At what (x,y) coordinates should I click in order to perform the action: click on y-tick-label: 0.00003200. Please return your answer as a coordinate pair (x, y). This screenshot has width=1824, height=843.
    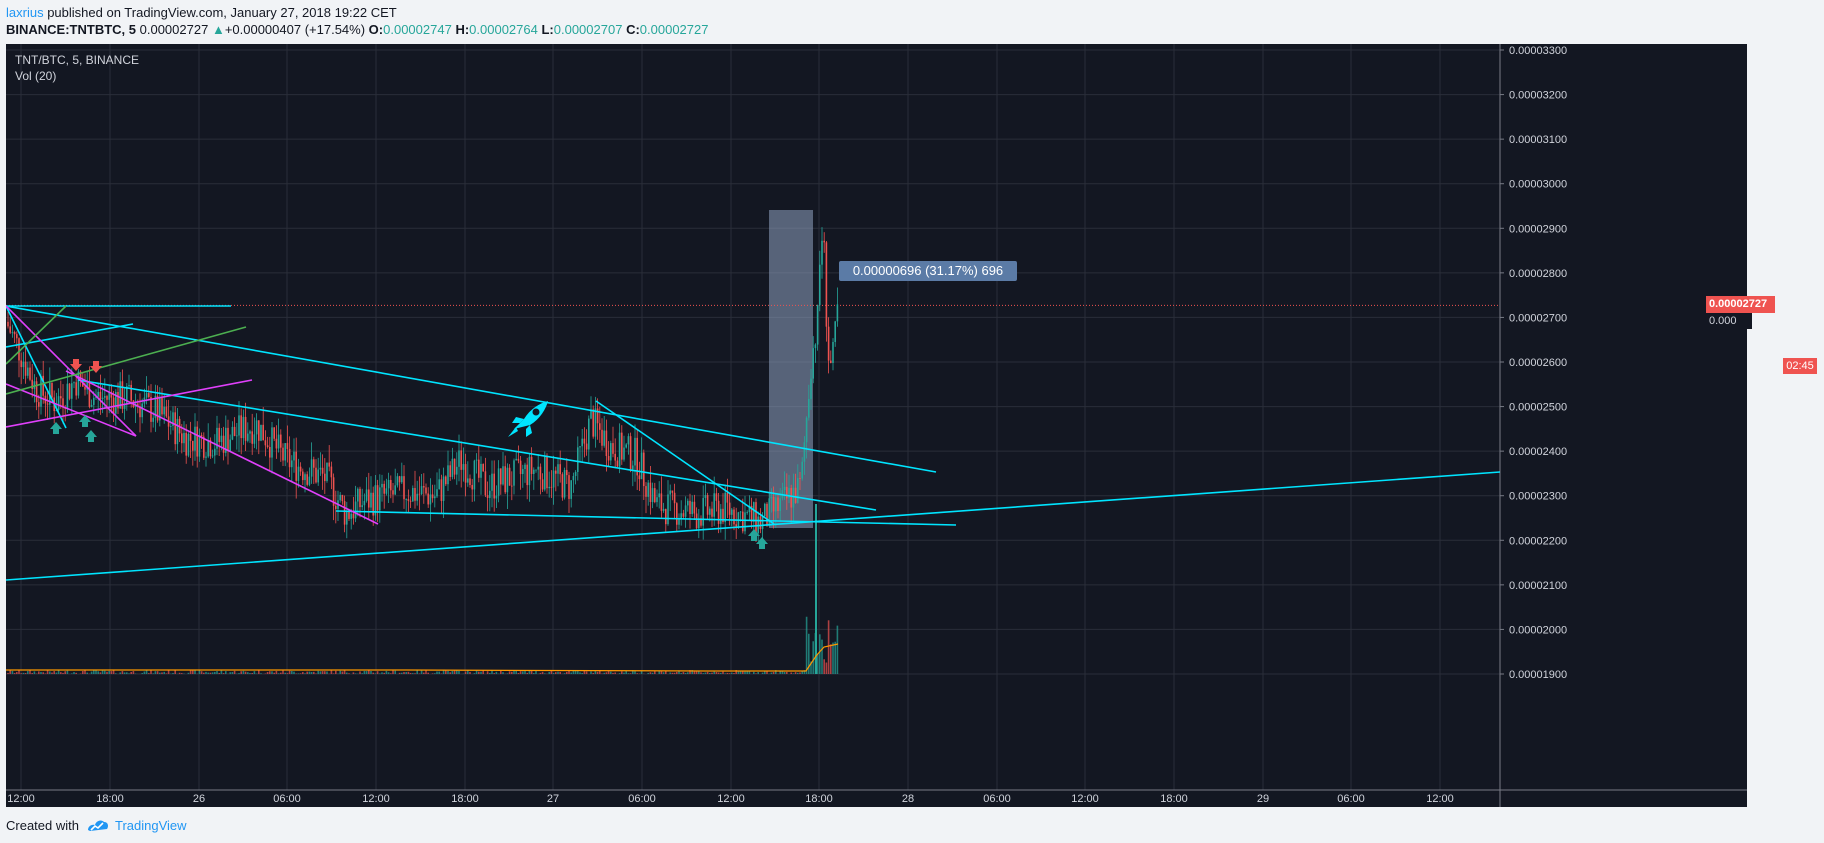
    Looking at the image, I should click on (1538, 96).